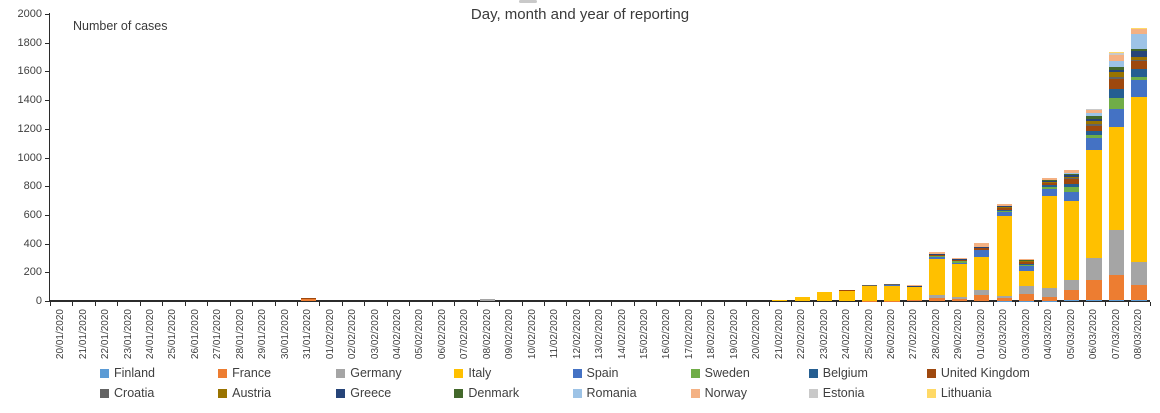  Describe the element at coordinates (577, 373) in the screenshot. I see `legend-swatch-spain` at that location.